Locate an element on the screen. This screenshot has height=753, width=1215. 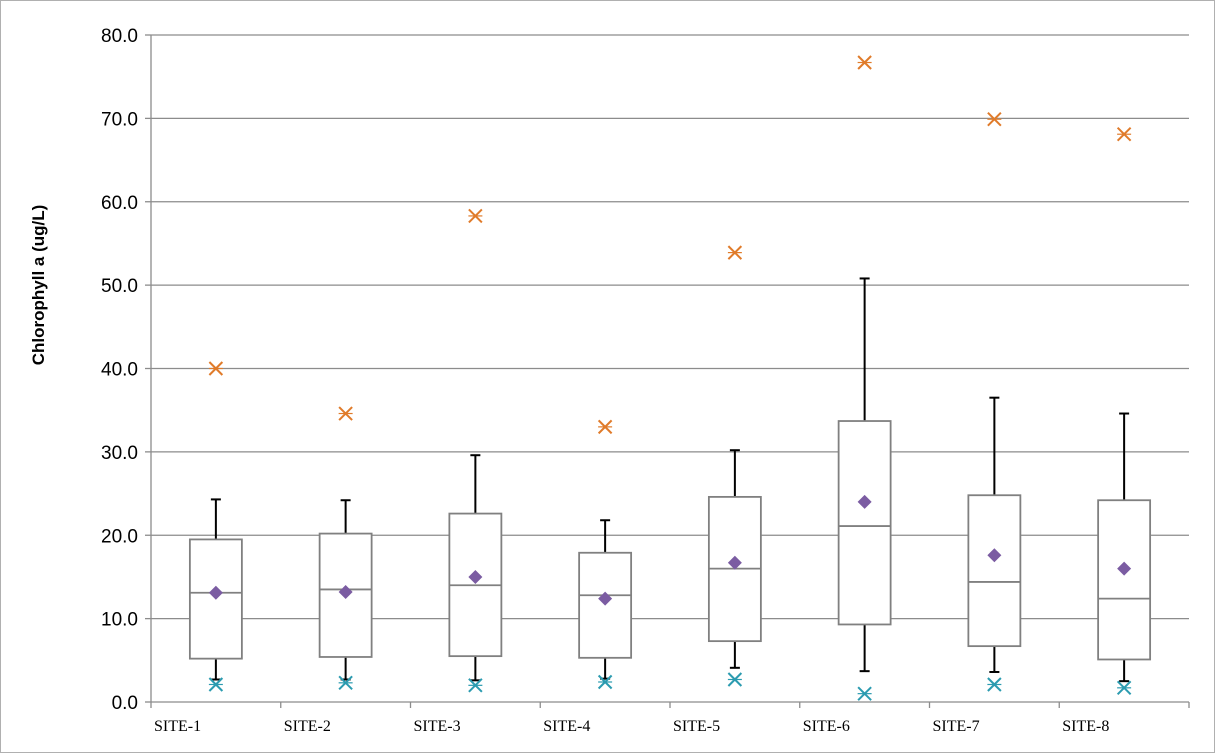
y-tick-label: 10.0 is located at coordinates (119, 620).